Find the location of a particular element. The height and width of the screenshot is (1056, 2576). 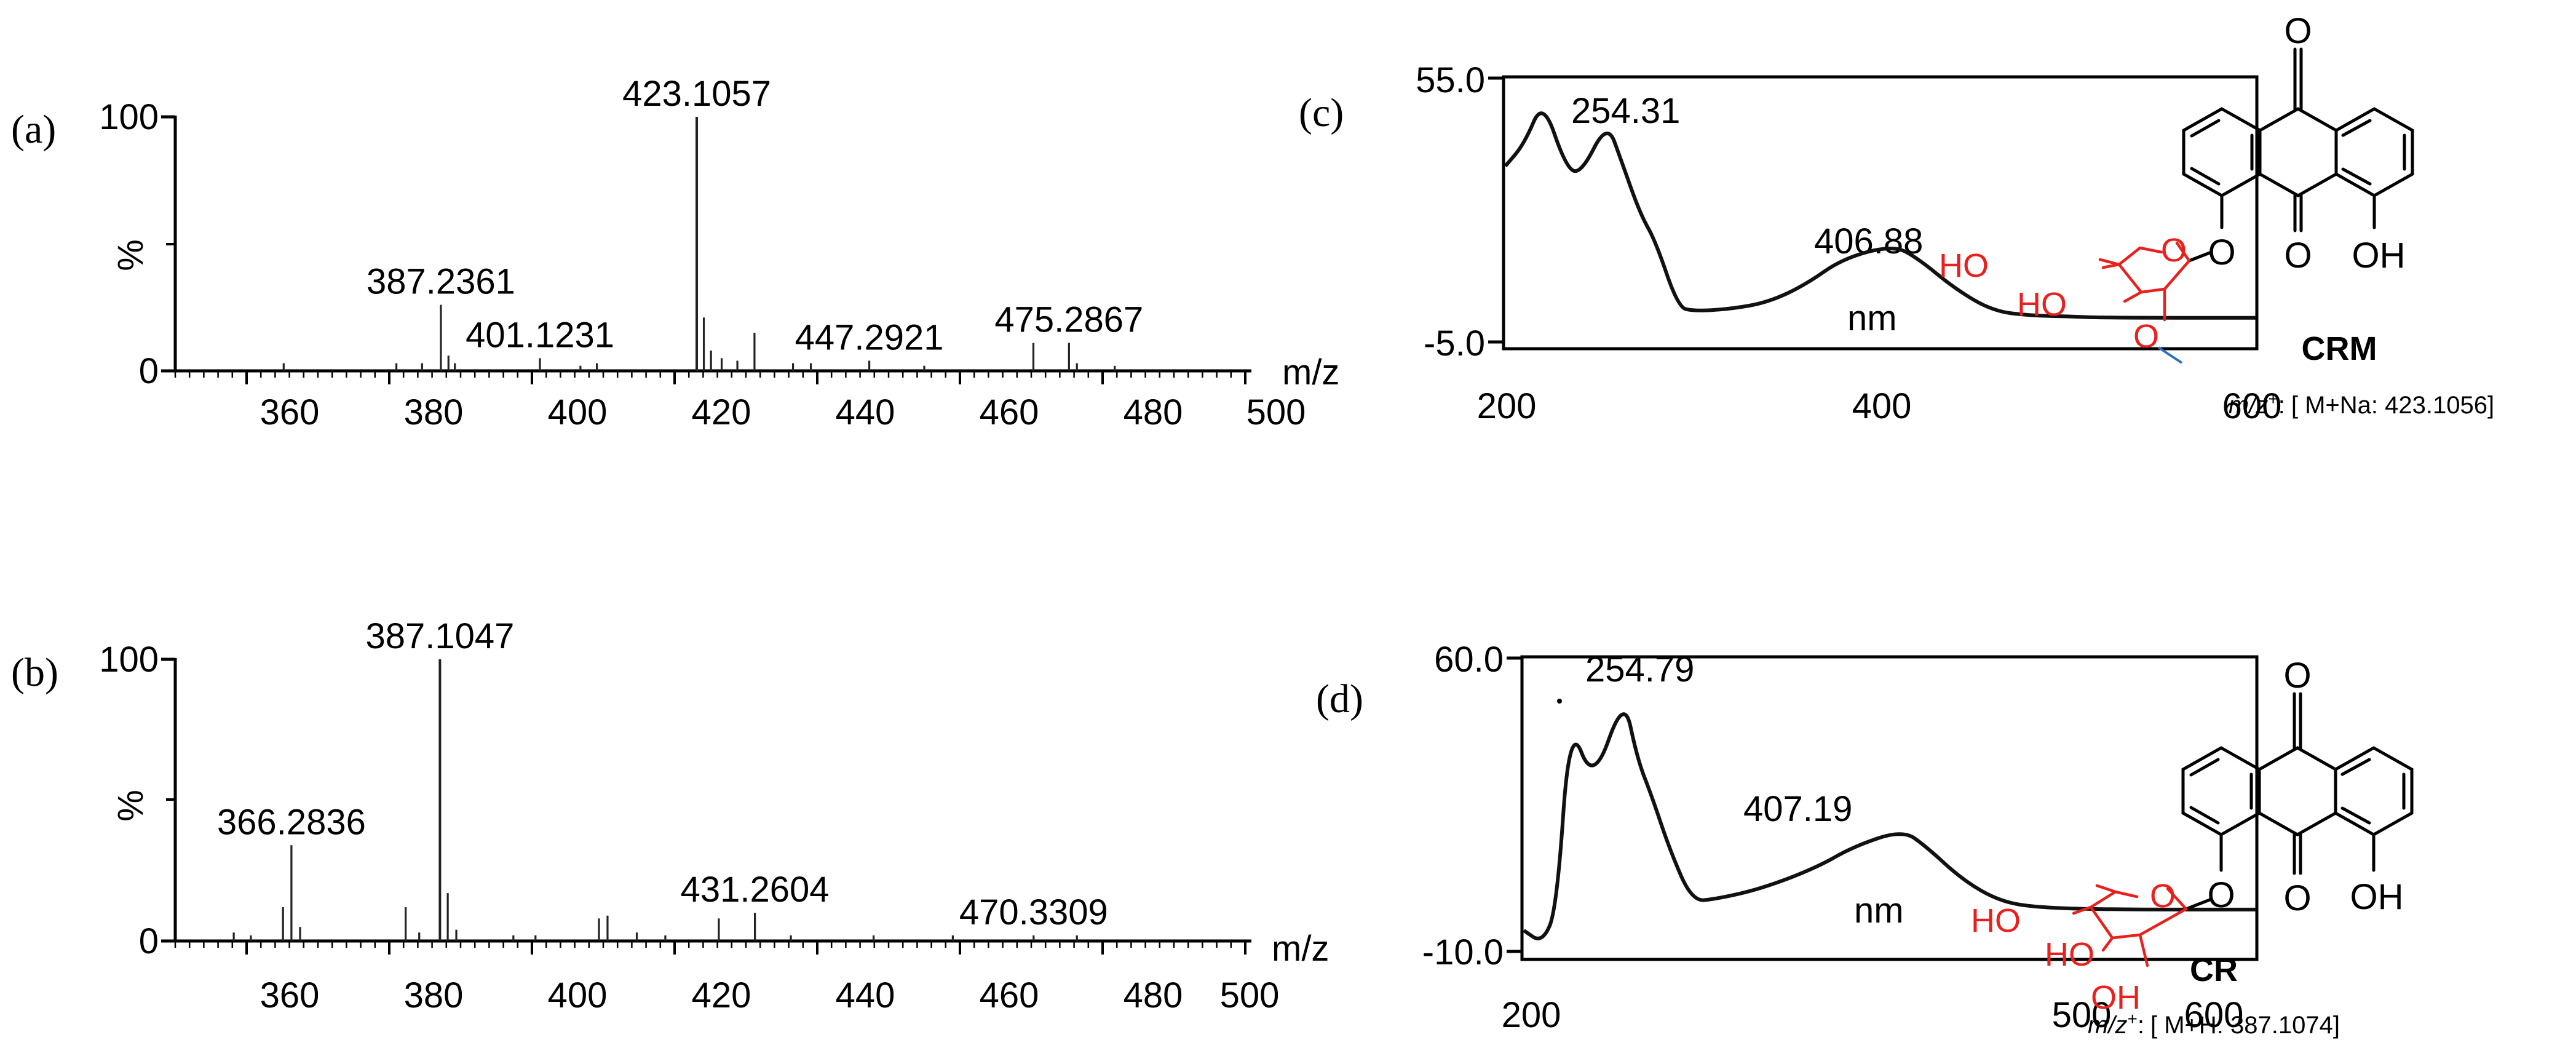

crm-sugar-ring-c is located at coordinates (2130, 278).